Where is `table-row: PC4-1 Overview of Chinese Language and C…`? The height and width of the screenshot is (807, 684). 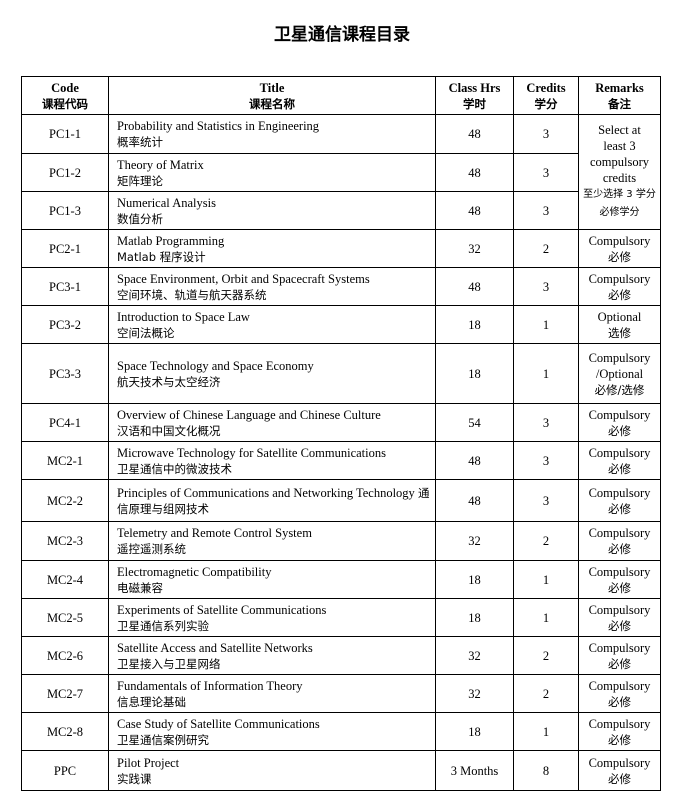
table-row: PC4-1 Overview of Chinese Language and C… is located at coordinates (341, 422).